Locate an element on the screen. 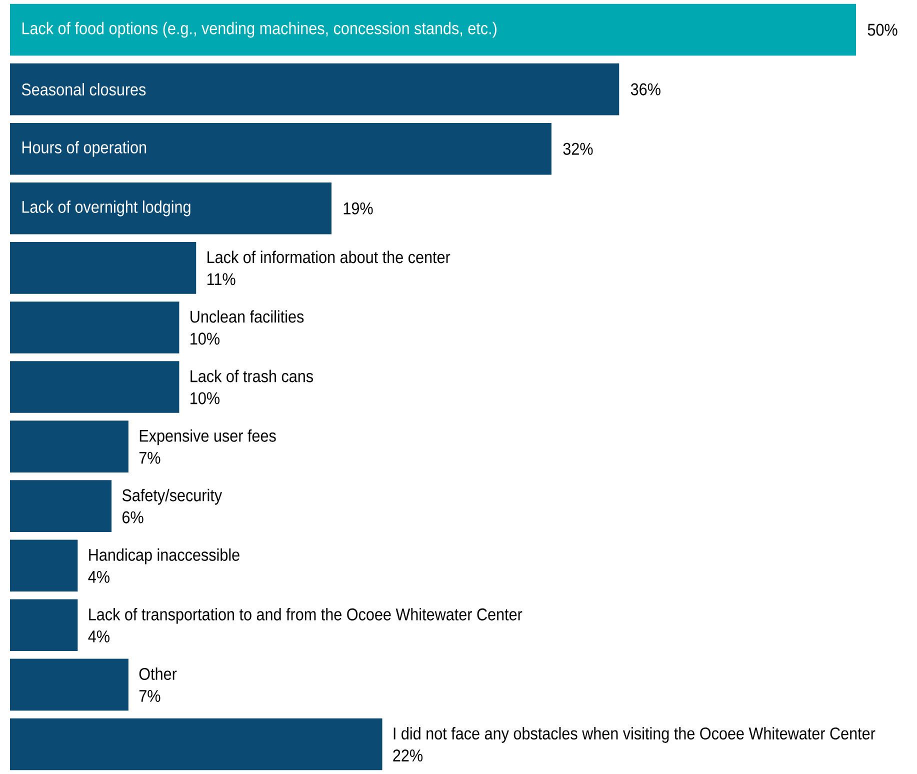 The image size is (917, 774). y-tick-label: Lack of trash cans is located at coordinates (252, 376).